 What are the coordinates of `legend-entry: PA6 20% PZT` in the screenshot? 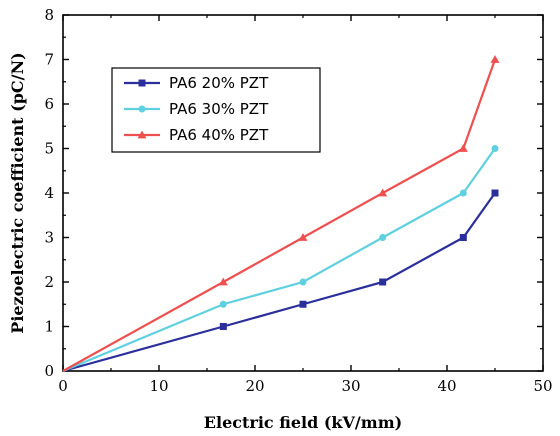 It's located at (196, 83).